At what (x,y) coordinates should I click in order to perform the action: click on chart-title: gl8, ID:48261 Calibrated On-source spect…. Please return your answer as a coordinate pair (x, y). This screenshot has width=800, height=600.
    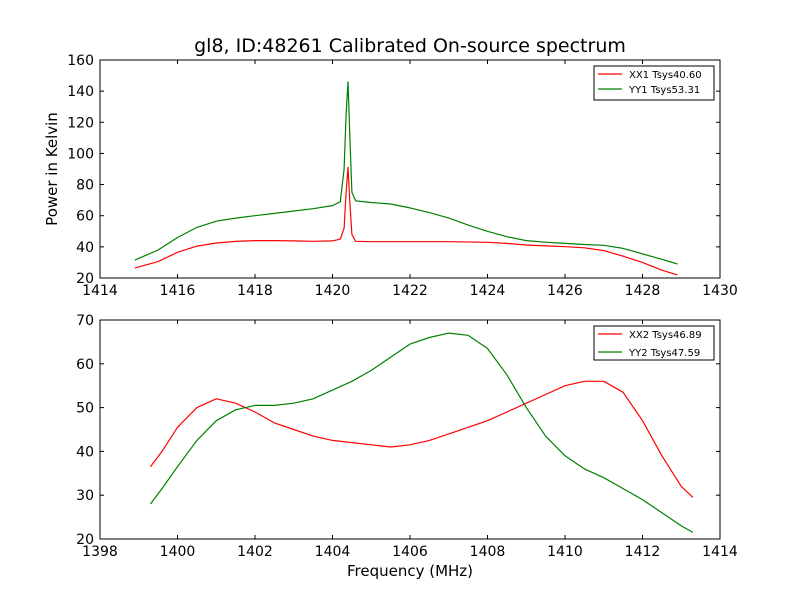
    Looking at the image, I should click on (410, 46).